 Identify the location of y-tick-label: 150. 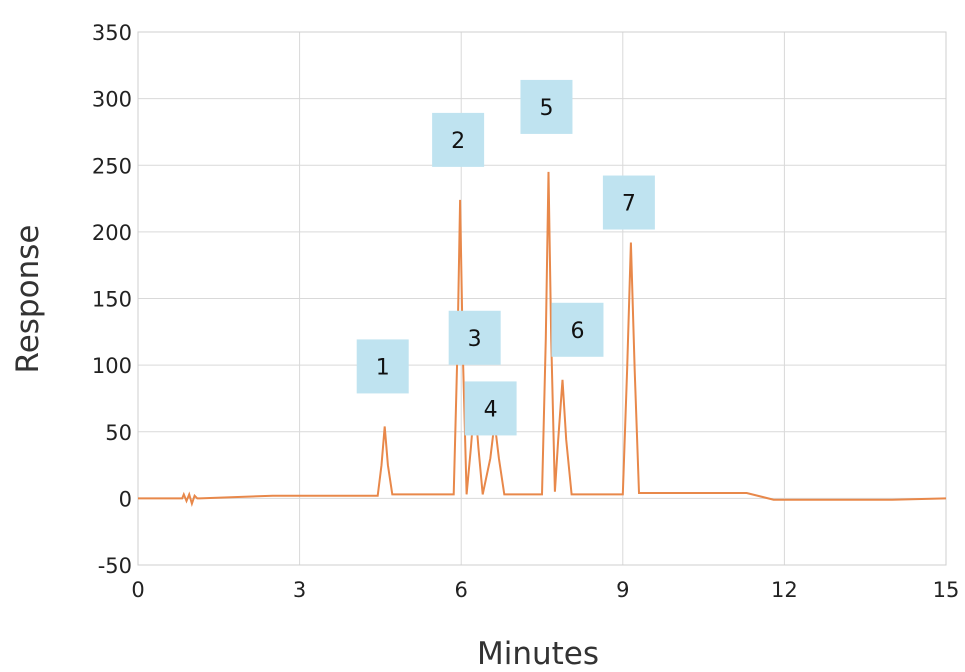
(112, 300).